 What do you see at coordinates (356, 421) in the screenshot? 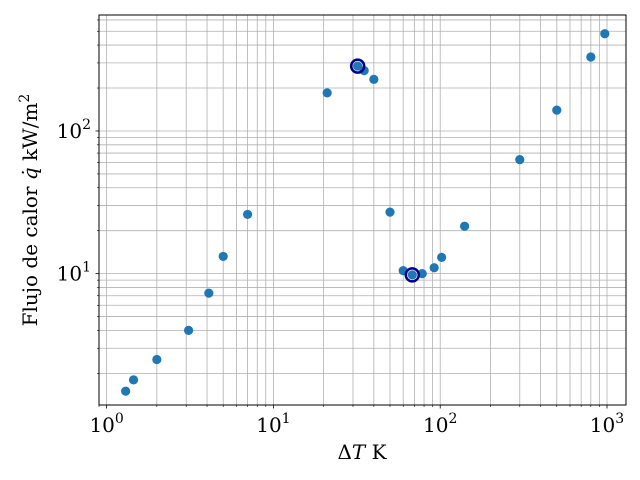
I see `x-axis-ticks: 10⁰ 10¹ 10² 10³` at bounding box center [356, 421].